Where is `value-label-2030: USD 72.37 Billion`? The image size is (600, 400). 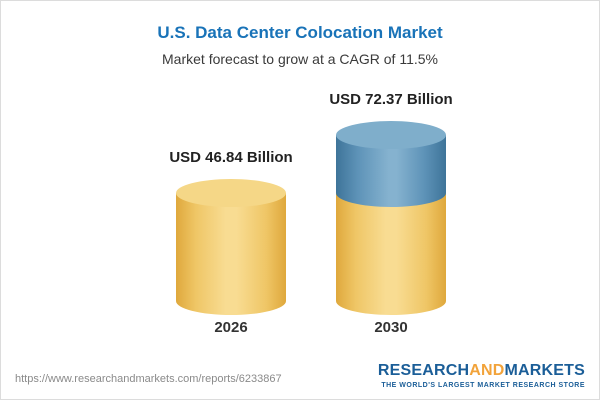
value-label-2030: USD 72.37 Billion is located at coordinates (391, 99).